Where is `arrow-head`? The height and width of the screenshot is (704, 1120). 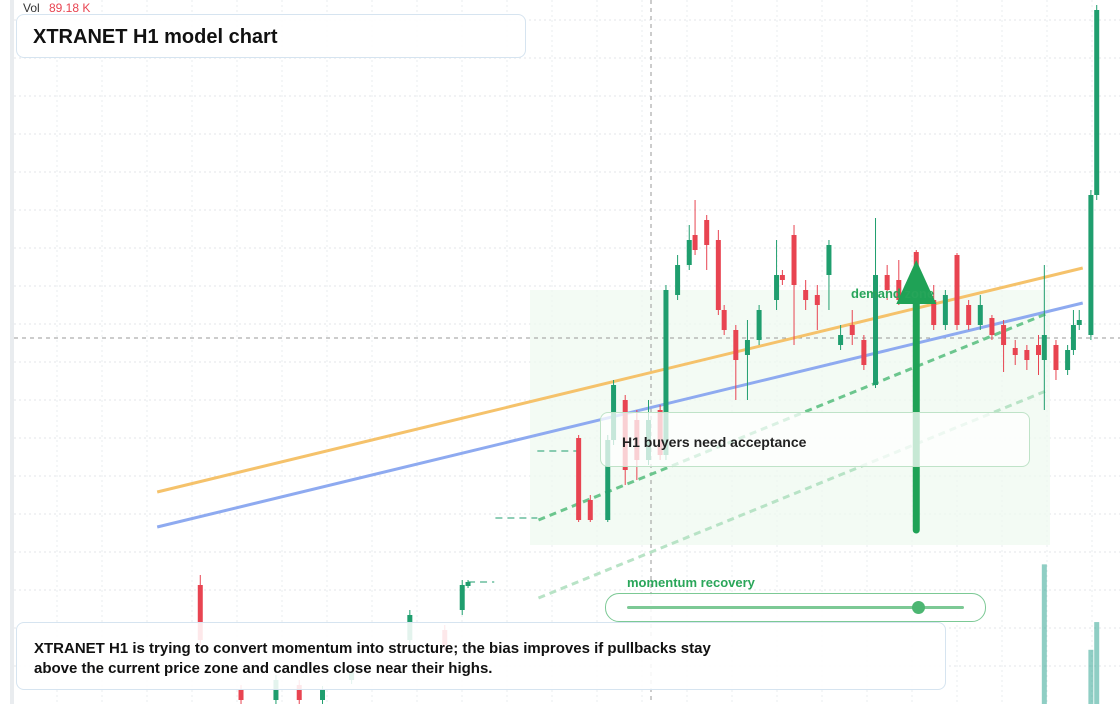
arrow-head is located at coordinates (916, 282).